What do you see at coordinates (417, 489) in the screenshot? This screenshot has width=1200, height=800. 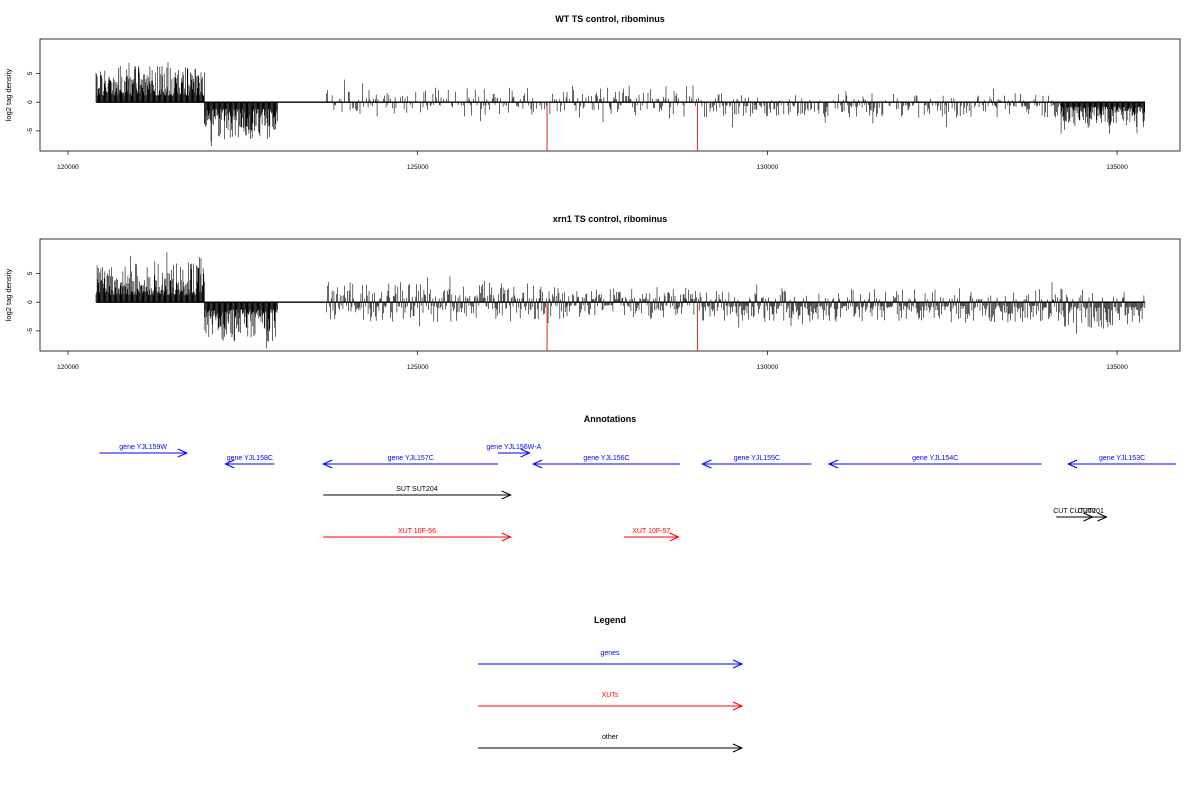 I see `feature-label: SUT SUT204` at bounding box center [417, 489].